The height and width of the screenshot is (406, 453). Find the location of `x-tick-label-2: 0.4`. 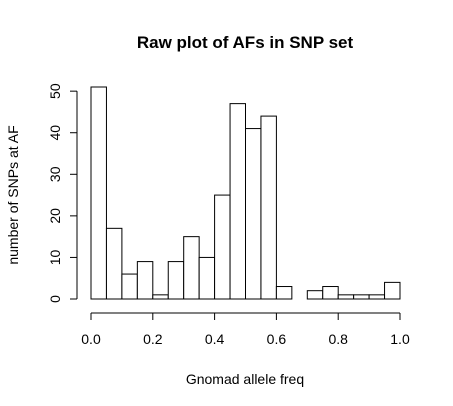

x-tick-label-2: 0.4 is located at coordinates (215, 339).